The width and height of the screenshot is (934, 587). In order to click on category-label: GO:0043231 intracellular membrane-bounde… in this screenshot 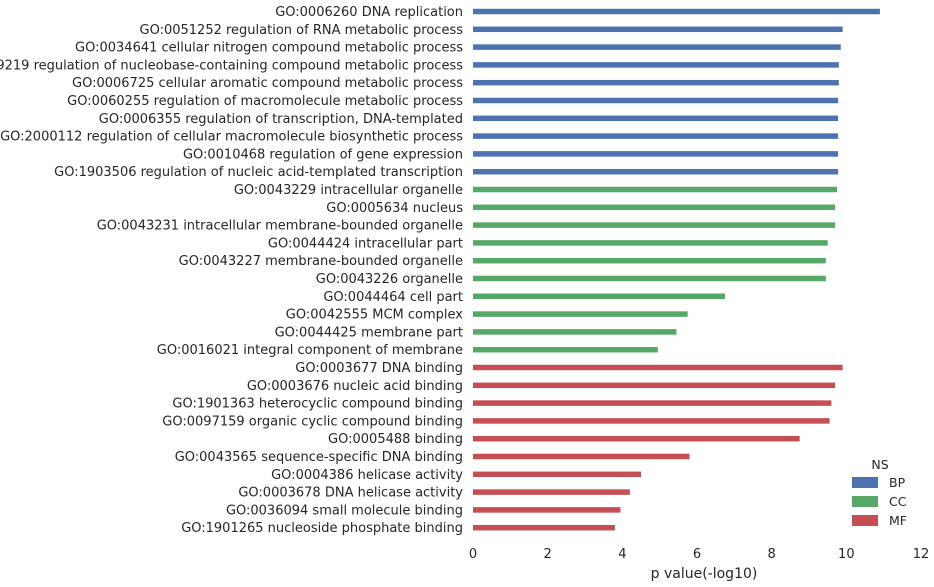, I will do `click(280, 226)`.